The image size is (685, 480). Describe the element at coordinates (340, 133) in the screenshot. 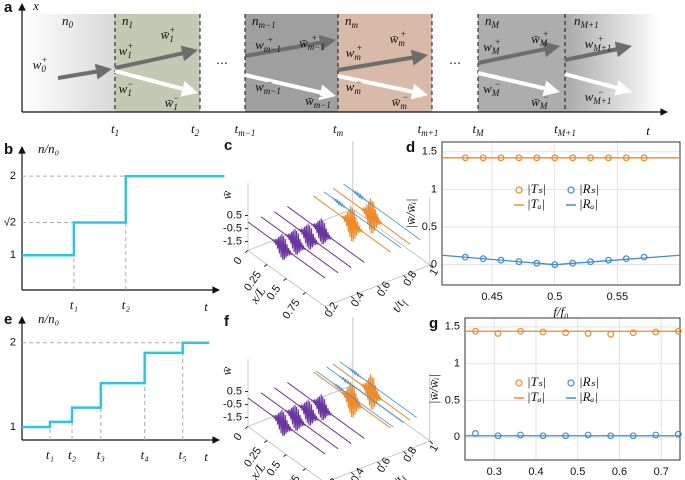

I see `time-label-sub: m` at that location.